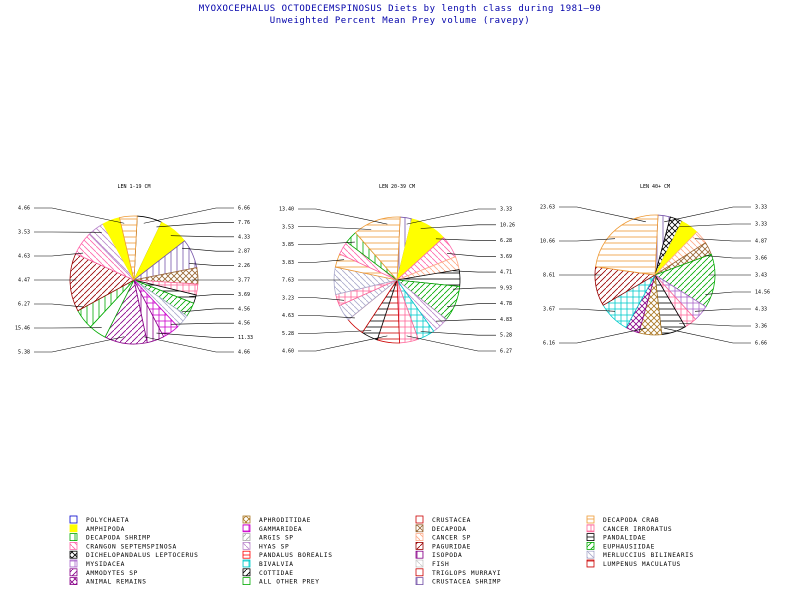 This screenshot has height=600, width=800. What do you see at coordinates (288, 316) in the screenshot?
I see `value-label: 4.63` at bounding box center [288, 316].